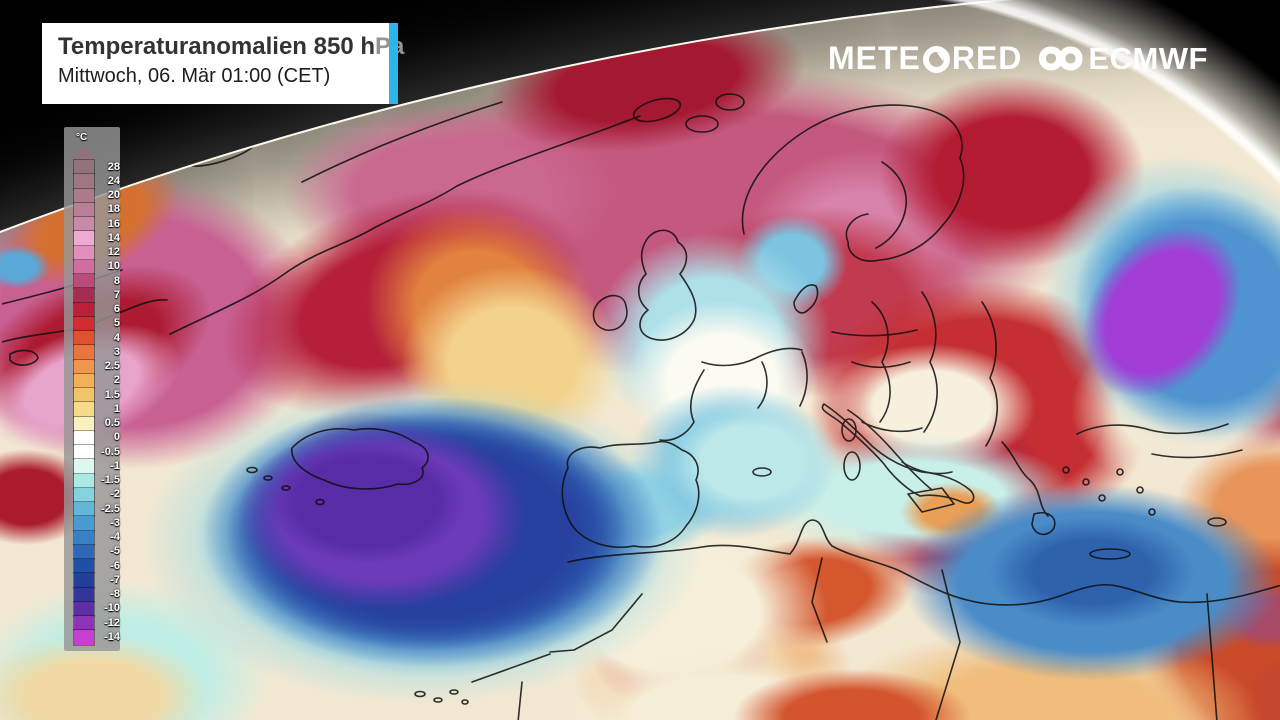 This screenshot has height=720, width=1280. Describe the element at coordinates (96, 309) in the screenshot. I see `scale-row: 6` at that location.